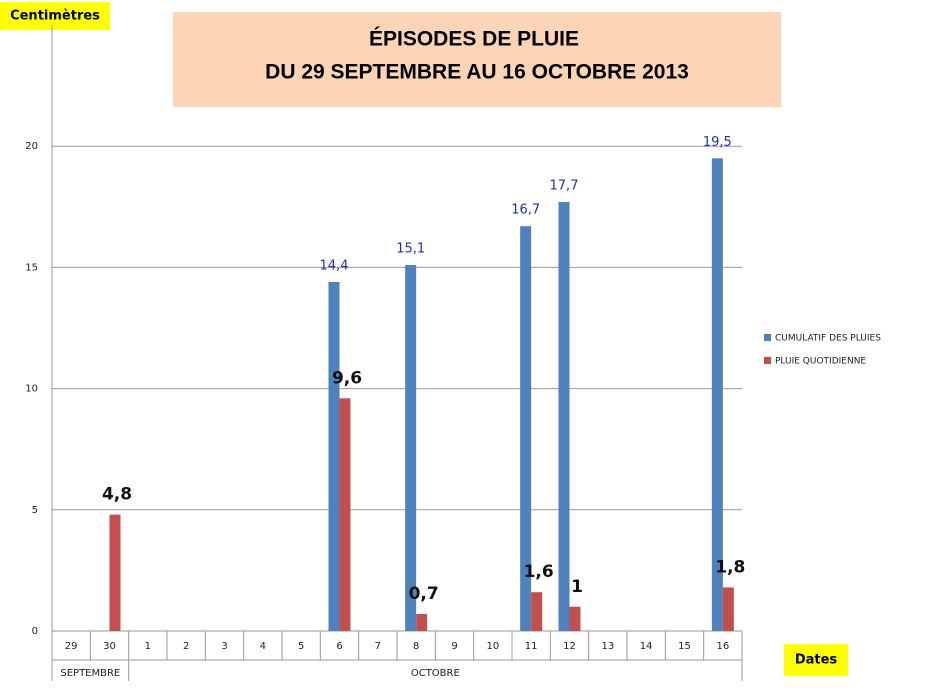 This screenshot has width=933, height=700. I want to click on x-tick-label: 2, so click(186, 646).